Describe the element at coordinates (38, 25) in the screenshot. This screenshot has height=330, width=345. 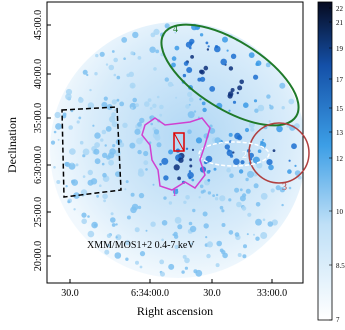
I see `y-tick-label: 45:00.0` at that location.